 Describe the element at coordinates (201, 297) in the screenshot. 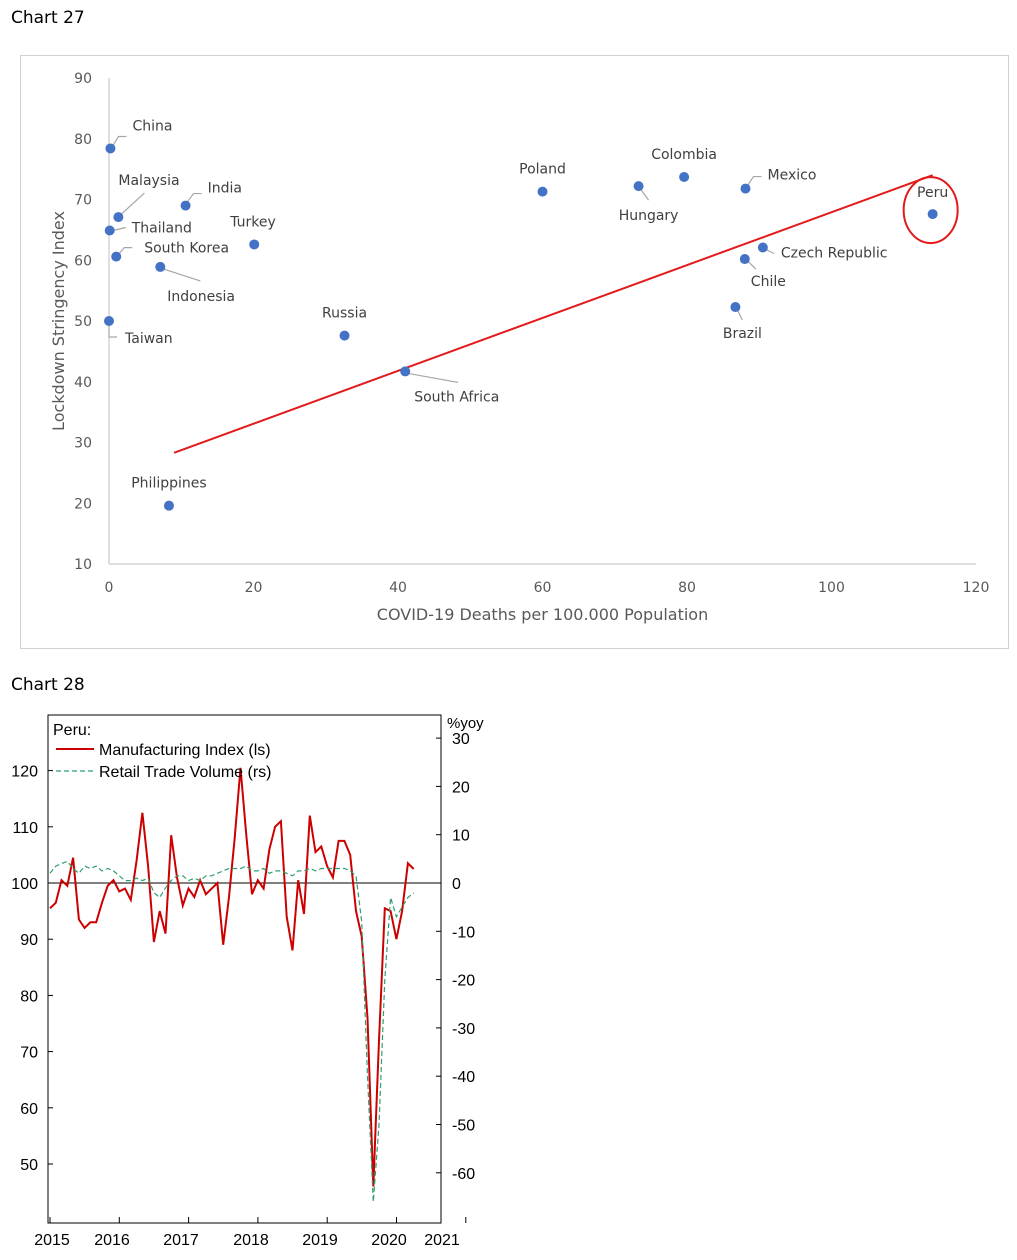

I see `data-label: Indonesia` at that location.